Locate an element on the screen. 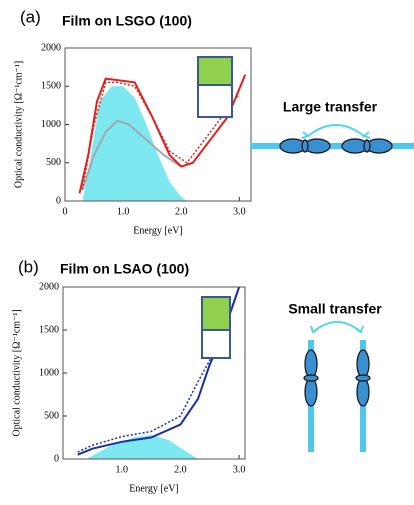 The image size is (414, 505). inset-b is located at coordinates (216, 327).